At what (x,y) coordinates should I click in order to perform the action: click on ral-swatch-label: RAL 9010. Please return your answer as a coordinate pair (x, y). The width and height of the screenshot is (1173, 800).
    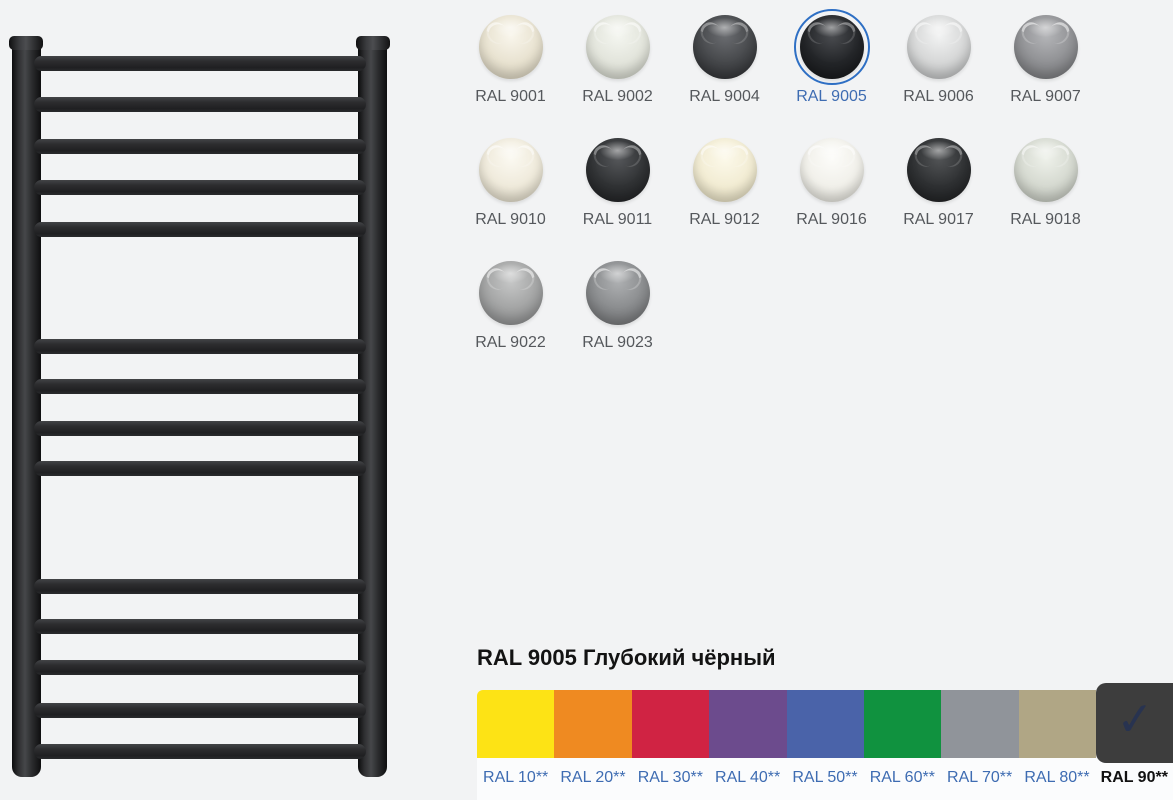
    Looking at the image, I should click on (510, 219).